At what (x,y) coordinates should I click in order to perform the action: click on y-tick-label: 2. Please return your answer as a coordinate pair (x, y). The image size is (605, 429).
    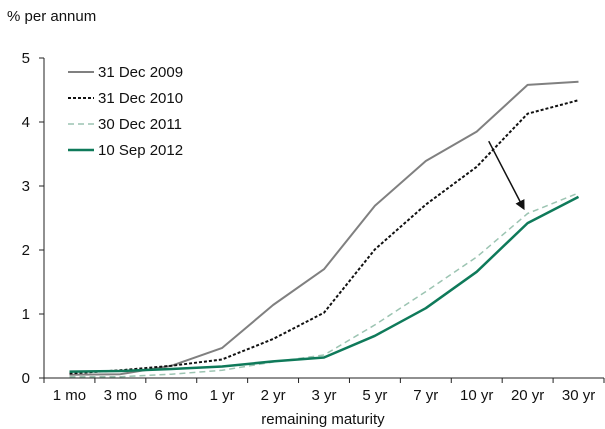
    Looking at the image, I should click on (26, 250).